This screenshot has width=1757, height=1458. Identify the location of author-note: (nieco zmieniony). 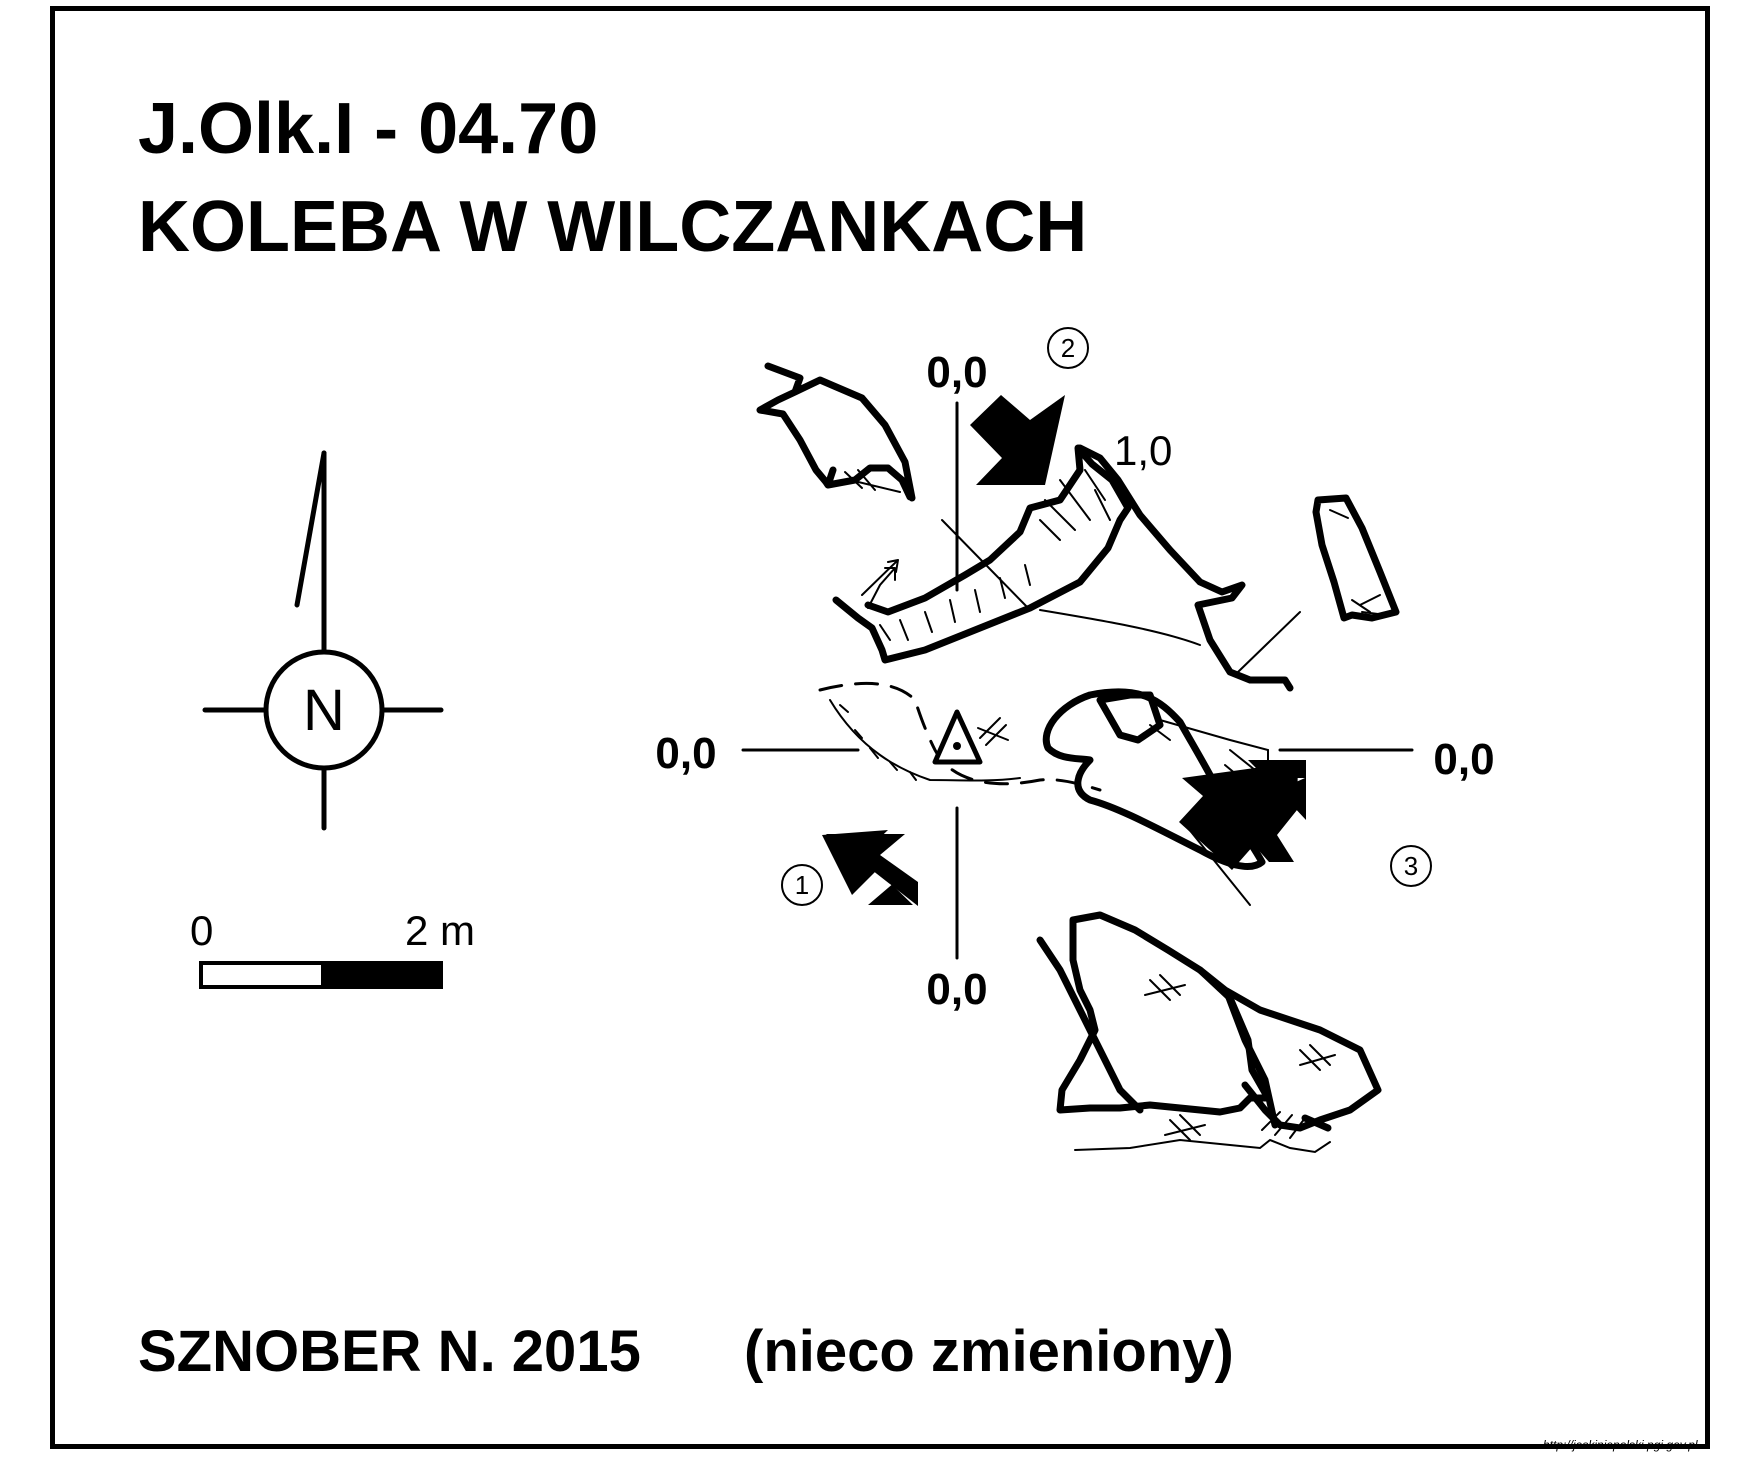
(989, 1351).